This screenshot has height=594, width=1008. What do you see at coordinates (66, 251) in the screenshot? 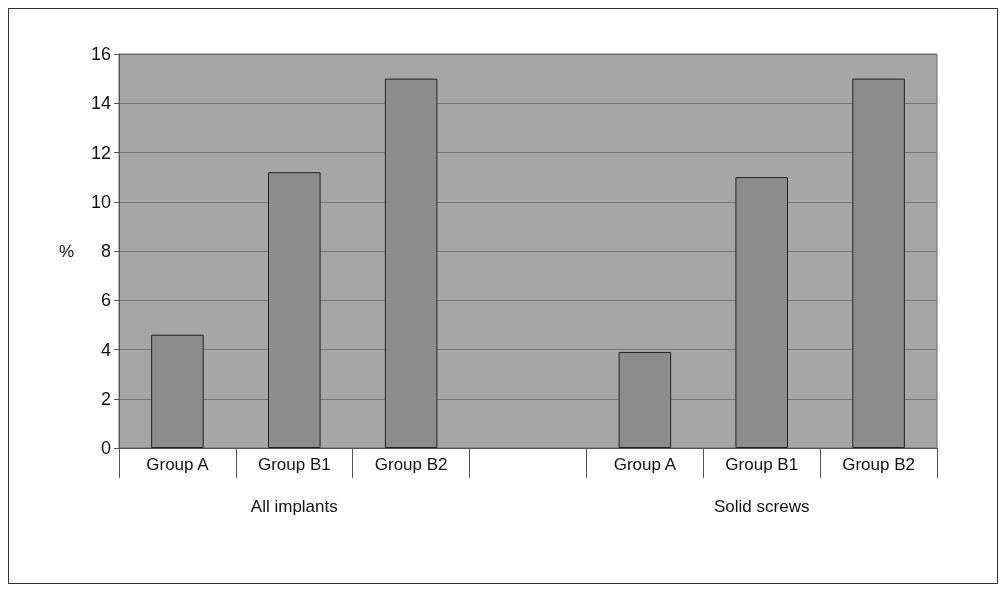
I see `y-axis-title: %` at bounding box center [66, 251].